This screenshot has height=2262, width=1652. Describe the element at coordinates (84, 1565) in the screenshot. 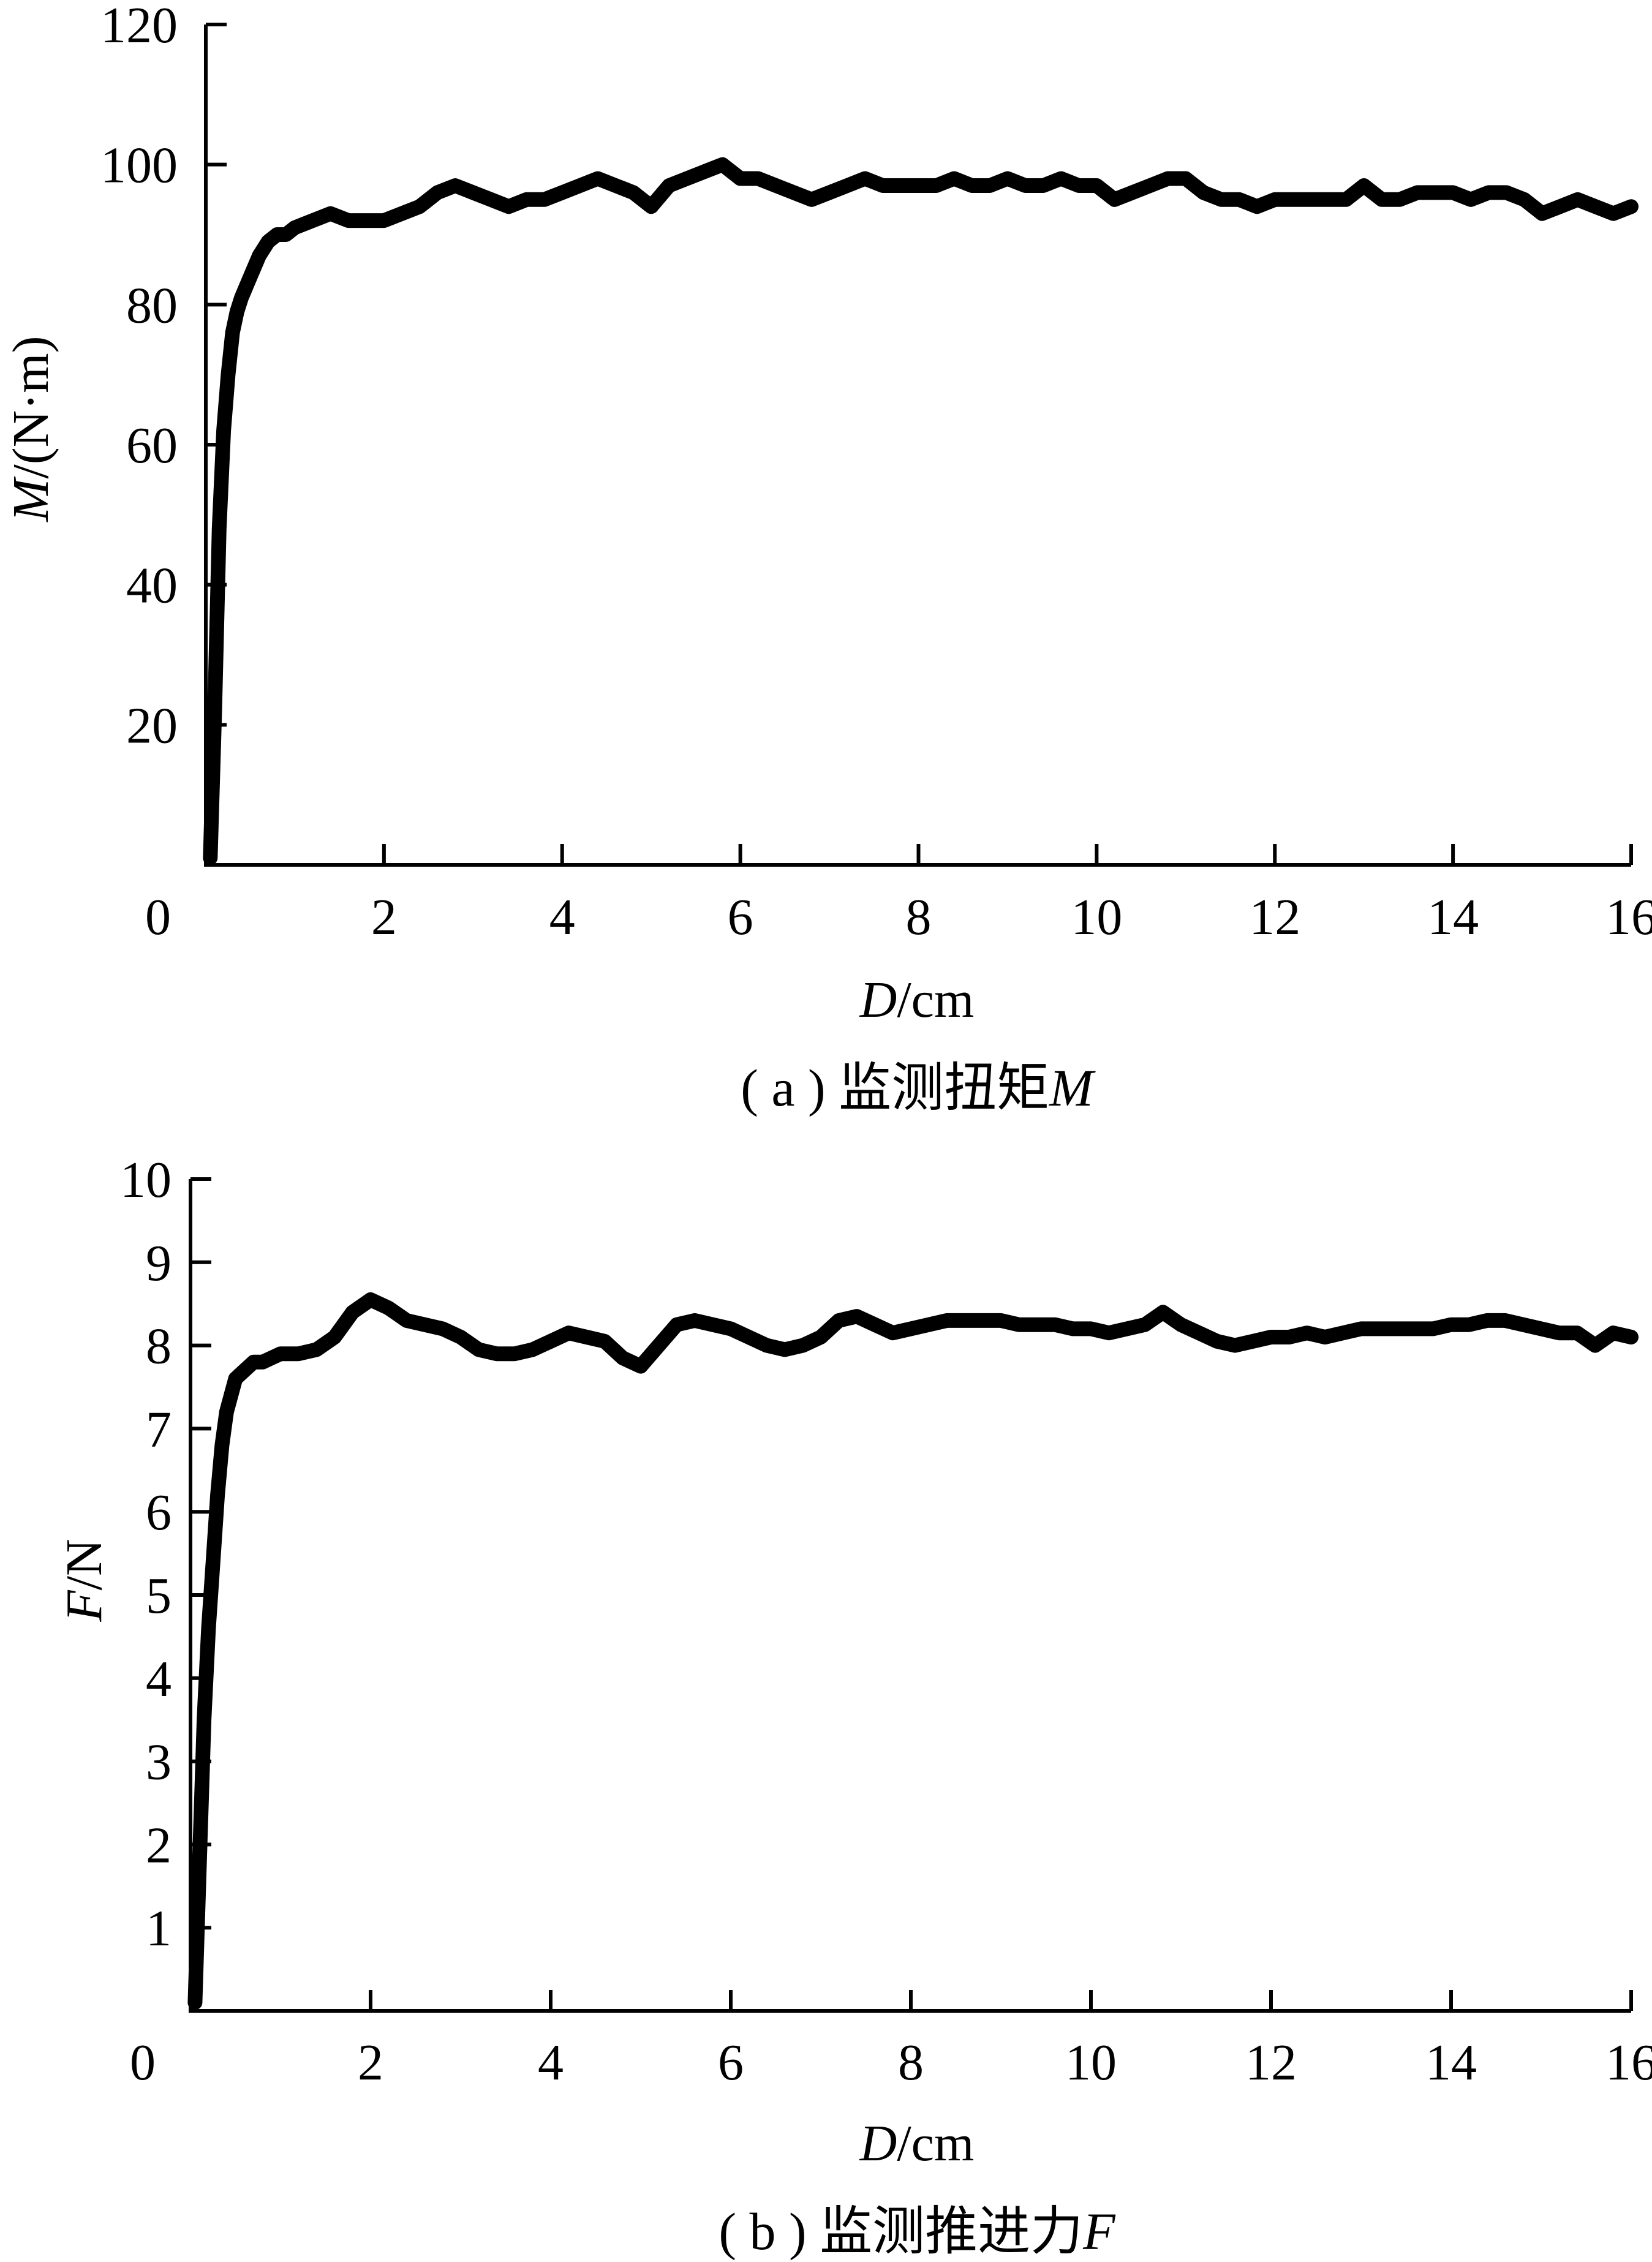

I see `panel-b-y-axis-unit: /N` at that location.